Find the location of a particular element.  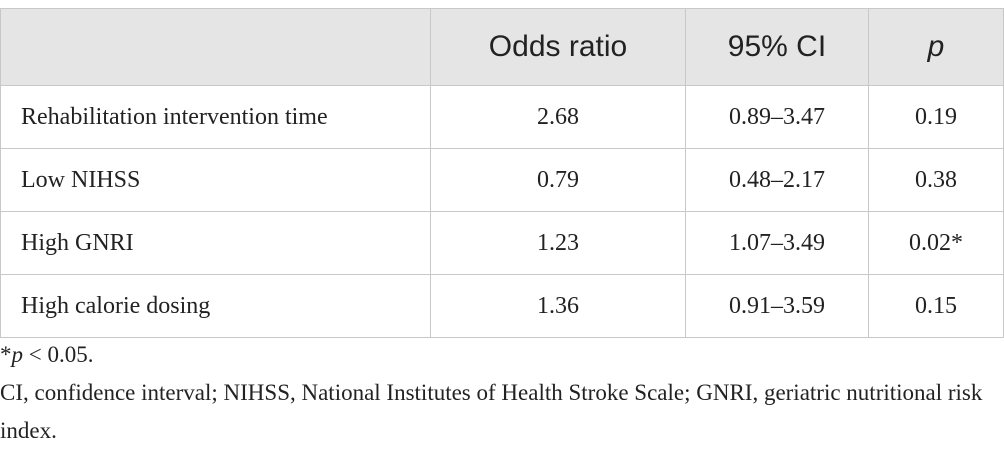

header-cell: Odds ratio is located at coordinates (558, 47).